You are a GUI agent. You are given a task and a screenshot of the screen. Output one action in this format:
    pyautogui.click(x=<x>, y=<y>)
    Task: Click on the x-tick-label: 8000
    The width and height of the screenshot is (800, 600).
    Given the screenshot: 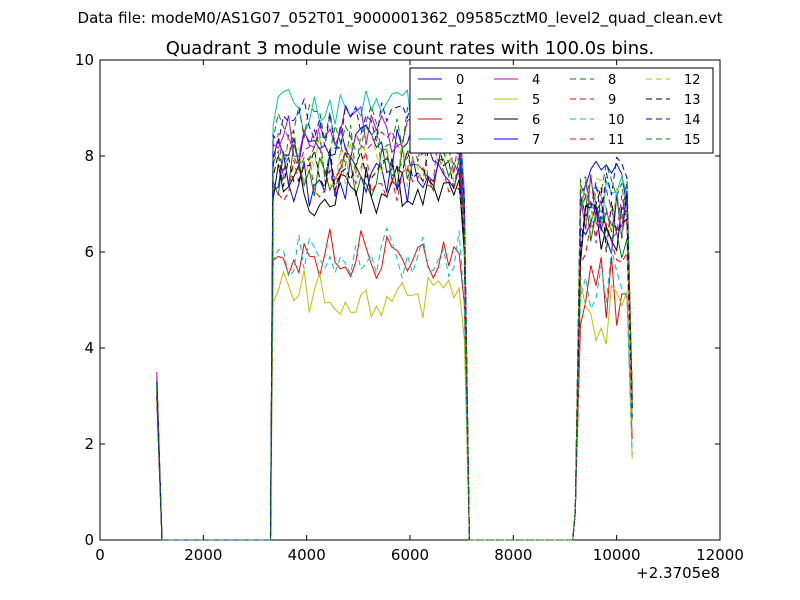 What is the action you would take?
    pyautogui.click(x=513, y=555)
    